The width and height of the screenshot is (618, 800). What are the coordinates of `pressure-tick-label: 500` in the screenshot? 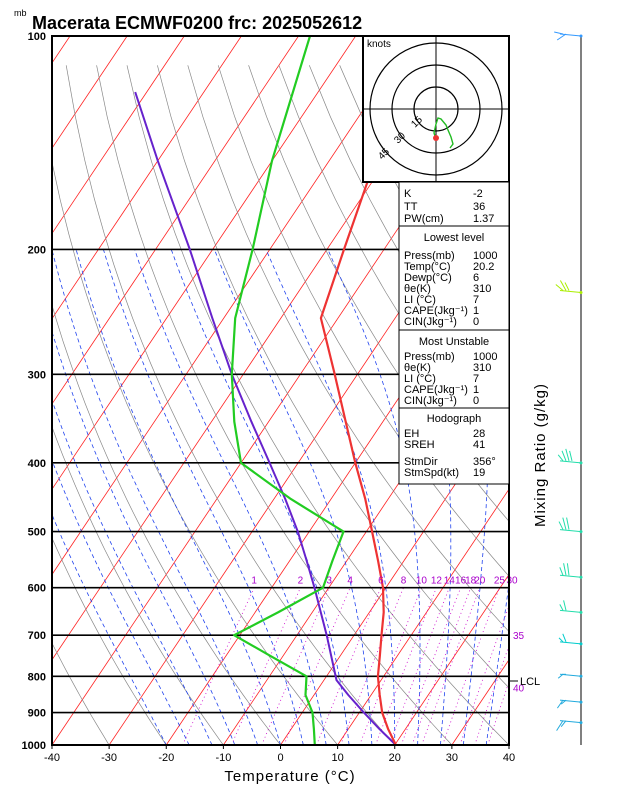 It's located at (37, 533).